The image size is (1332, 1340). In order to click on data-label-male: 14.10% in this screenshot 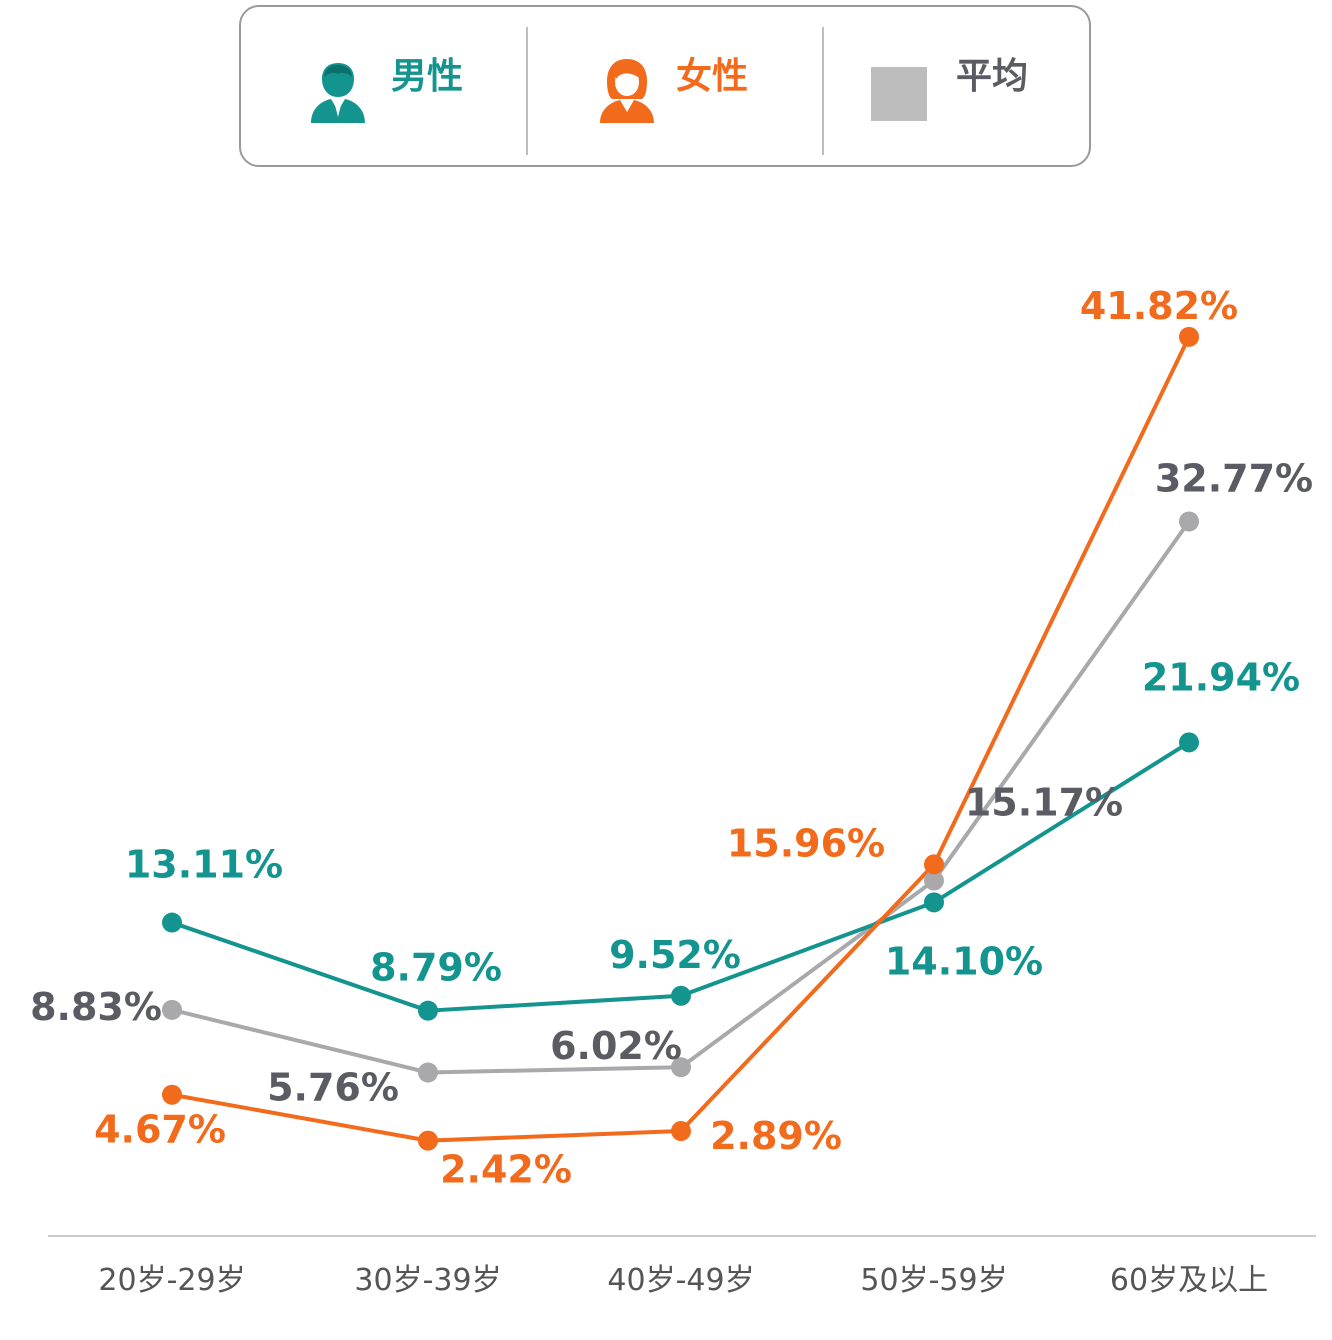, I will do `click(964, 961)`.